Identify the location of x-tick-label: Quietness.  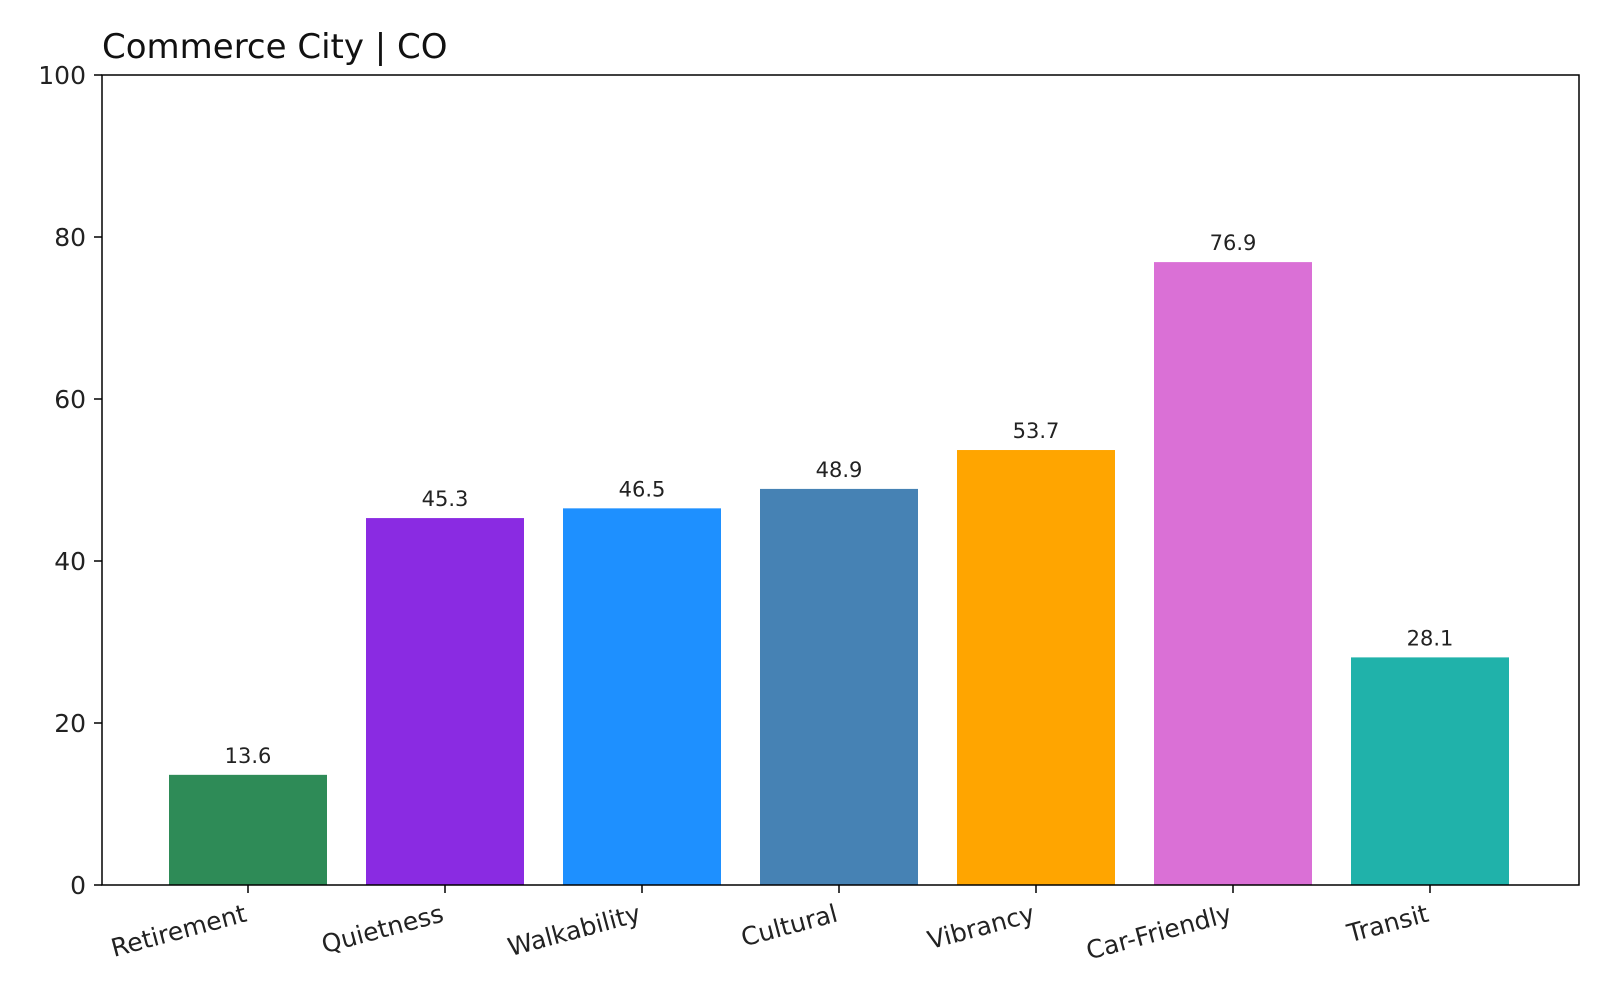
(382, 929).